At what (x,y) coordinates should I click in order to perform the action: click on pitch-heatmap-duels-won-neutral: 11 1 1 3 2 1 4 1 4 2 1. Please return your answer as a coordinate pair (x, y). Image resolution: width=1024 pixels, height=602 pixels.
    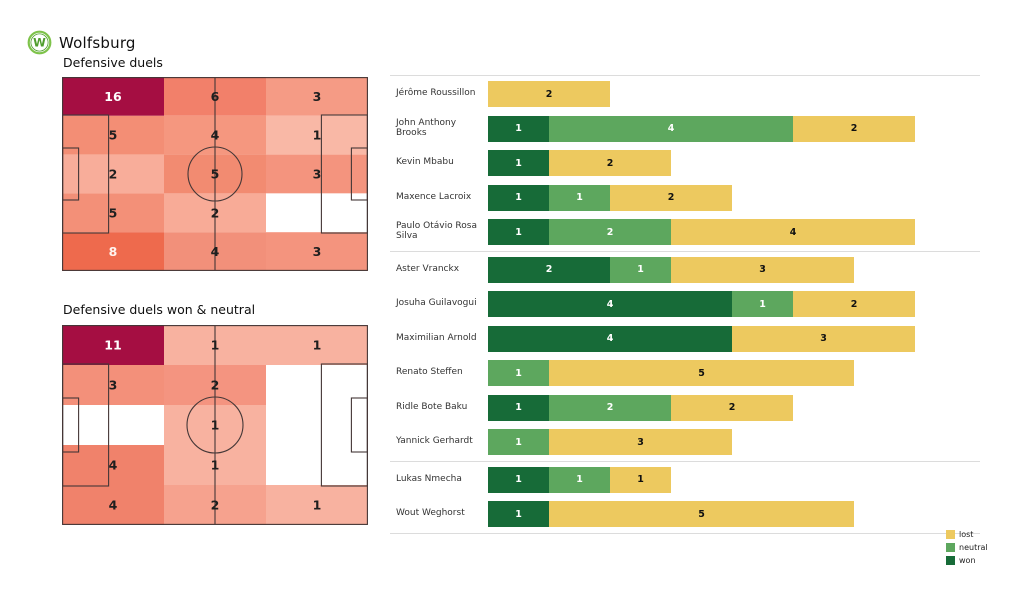
    Looking at the image, I should click on (215, 425).